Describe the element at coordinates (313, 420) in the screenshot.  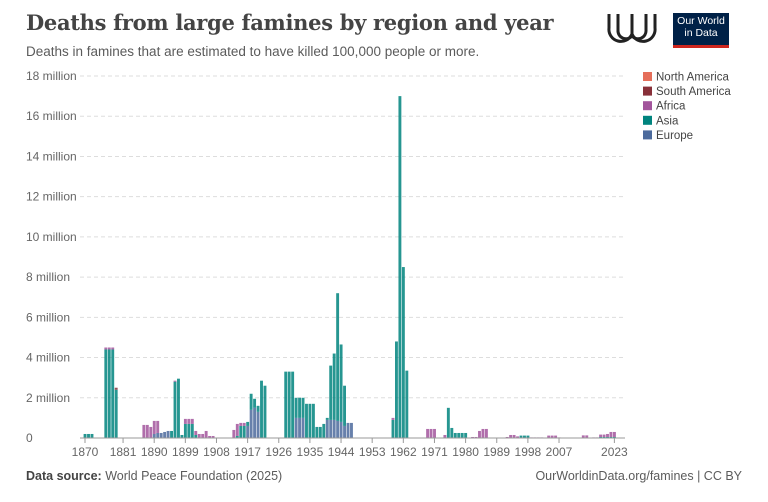
I see `bar-asia-1936` at that location.